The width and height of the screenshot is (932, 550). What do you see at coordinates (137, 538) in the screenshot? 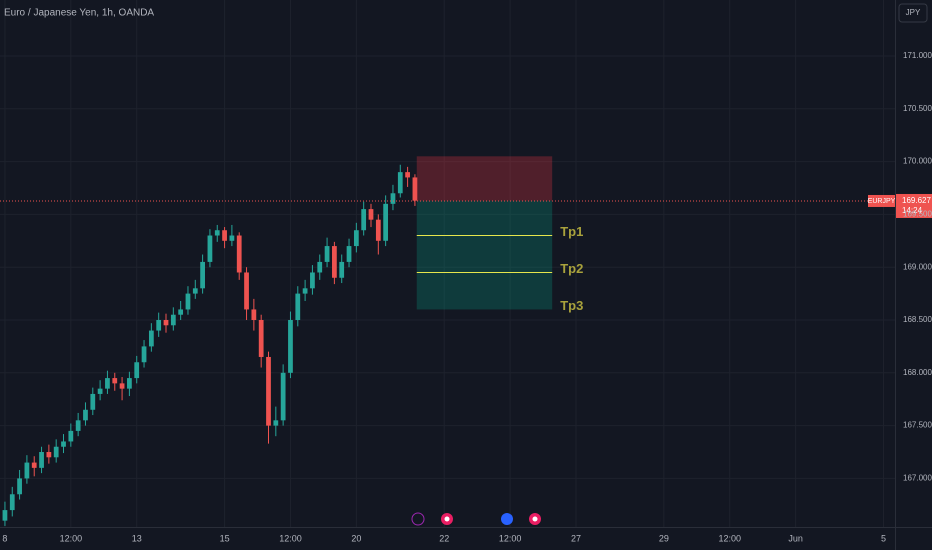
I see `x-tick-label: 13` at bounding box center [137, 538].